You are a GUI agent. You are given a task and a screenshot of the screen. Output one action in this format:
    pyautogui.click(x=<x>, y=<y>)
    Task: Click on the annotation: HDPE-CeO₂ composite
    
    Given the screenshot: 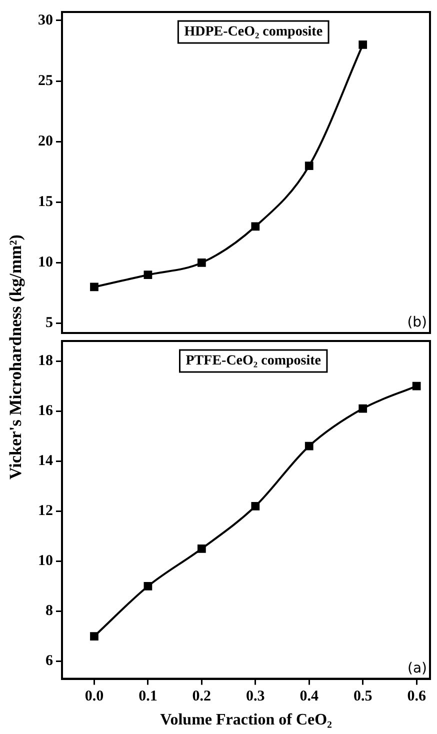 What is the action you would take?
    pyautogui.click(x=253, y=32)
    